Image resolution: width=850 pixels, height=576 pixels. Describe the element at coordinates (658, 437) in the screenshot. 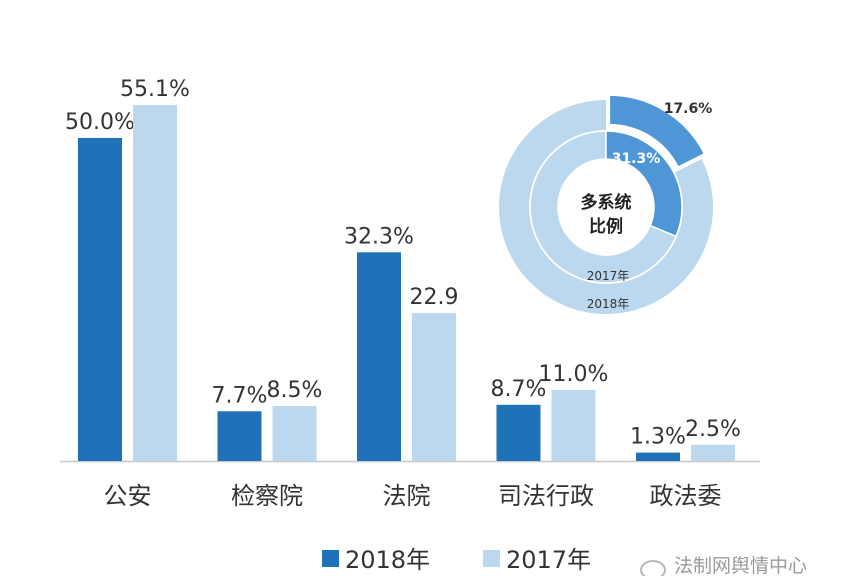

I see `data-label: 1.3%` at that location.